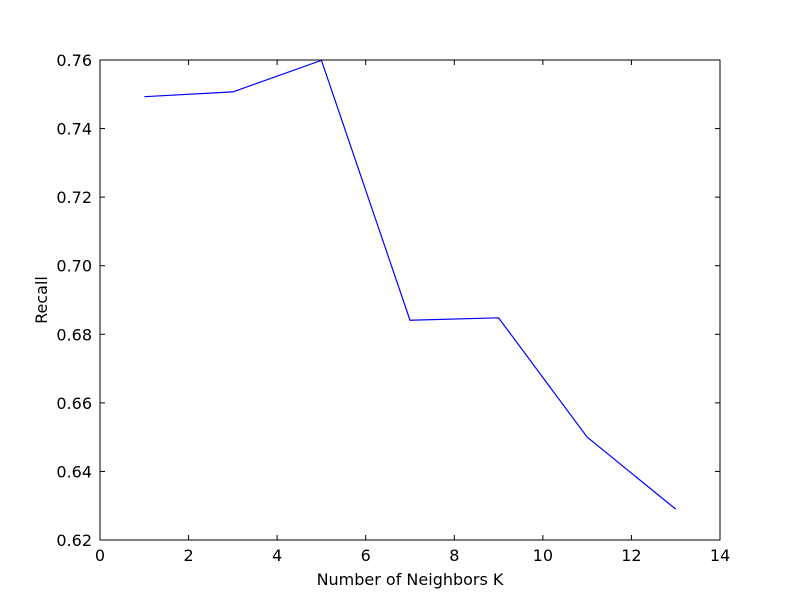 The height and width of the screenshot is (600, 800). I want to click on x-tick-label: 12, so click(631, 555).